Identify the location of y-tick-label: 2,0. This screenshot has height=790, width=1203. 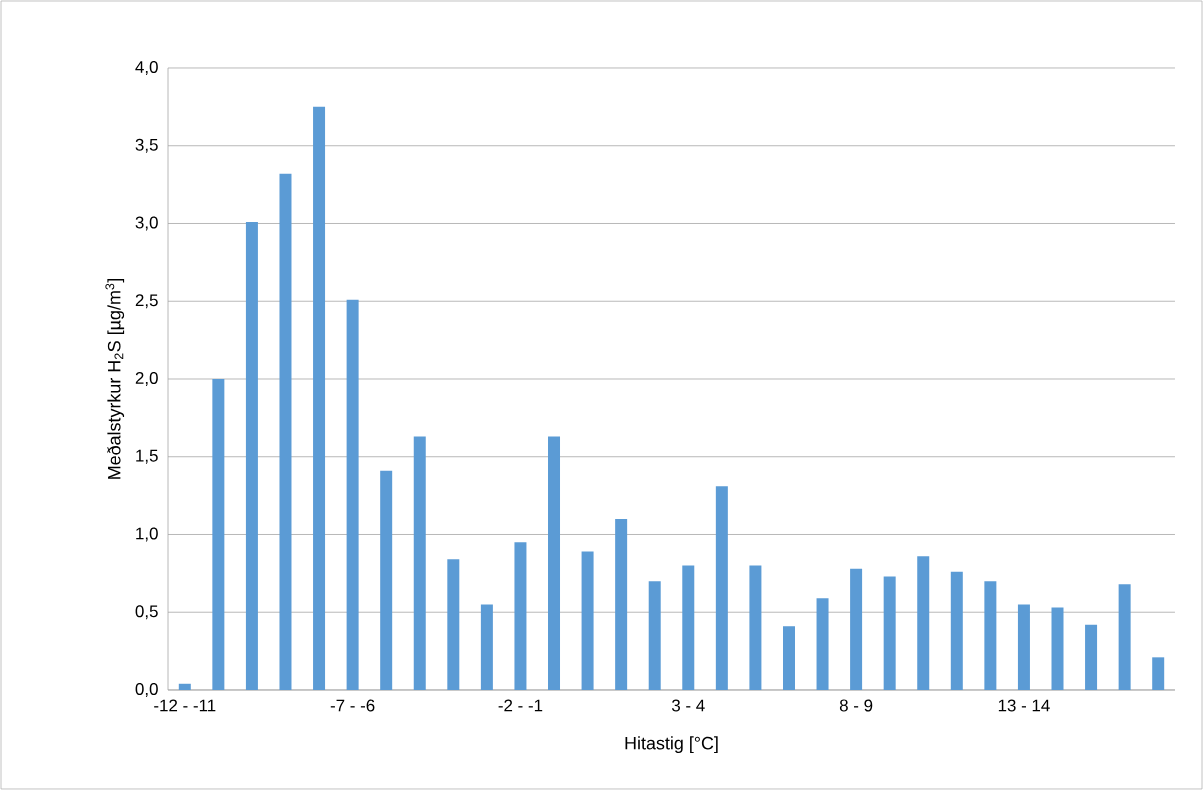
(146, 378).